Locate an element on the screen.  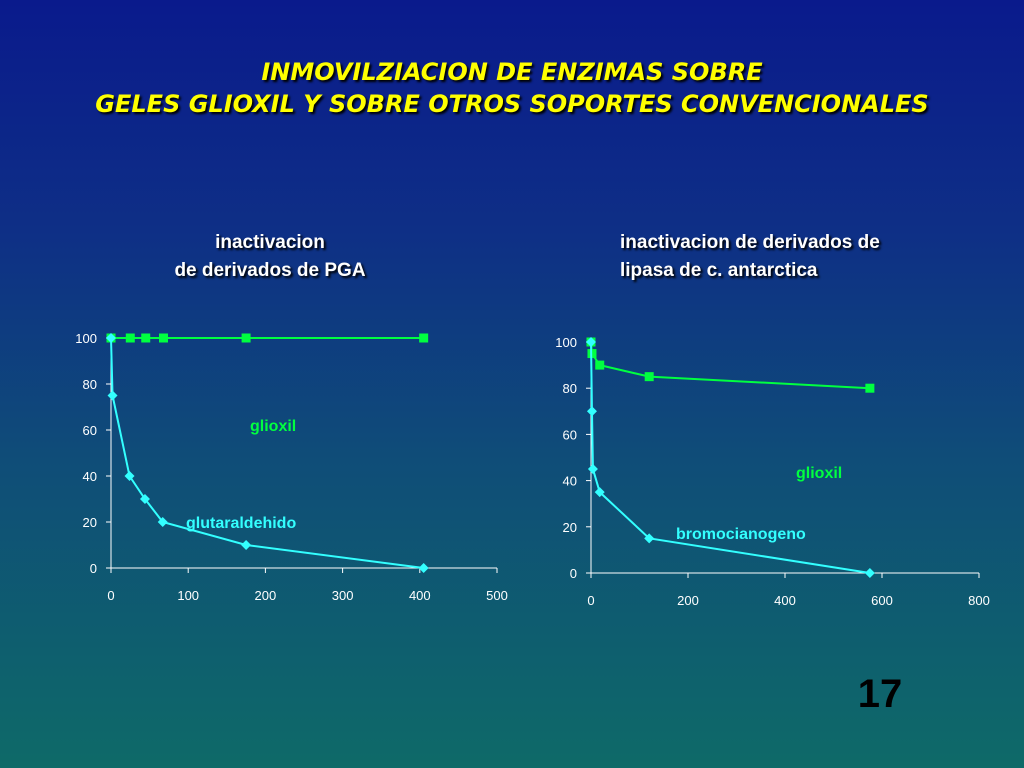
series-line-glutaraldehido is located at coordinates (267, 453).